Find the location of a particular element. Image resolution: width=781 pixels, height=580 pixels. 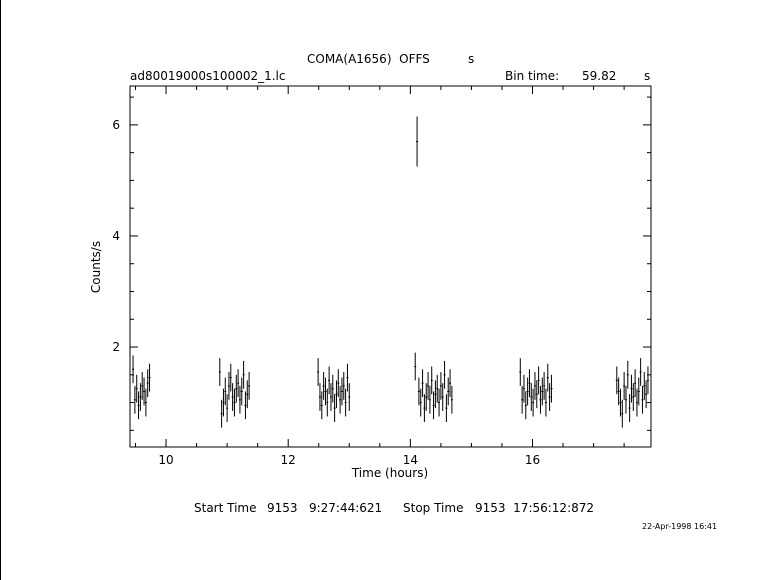

x-tick-label: 12 is located at coordinates (288, 460).